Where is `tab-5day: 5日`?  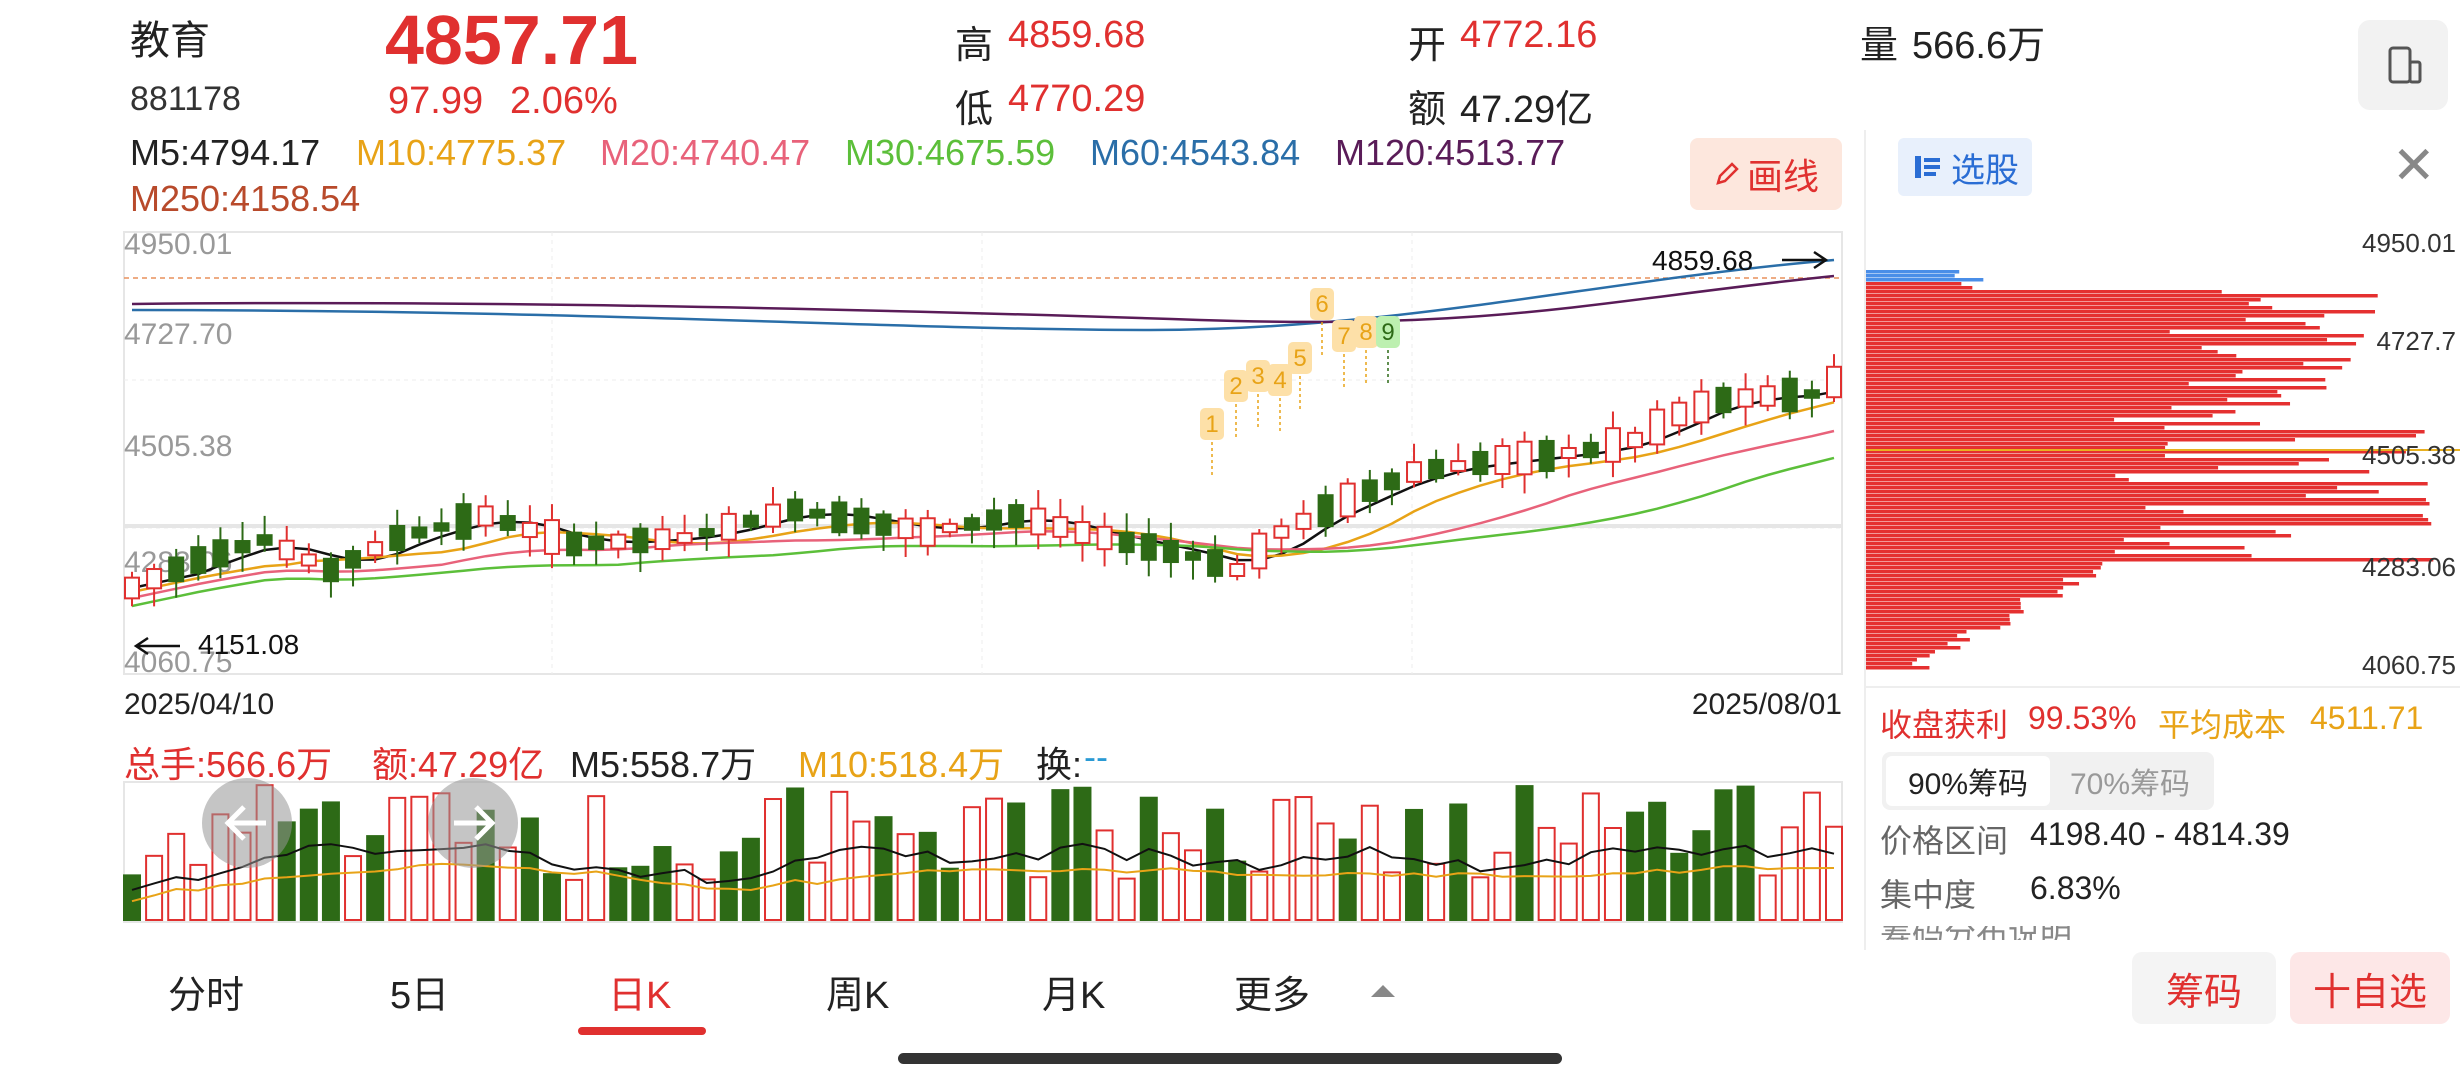 tab-5day: 5日 is located at coordinates (420, 996).